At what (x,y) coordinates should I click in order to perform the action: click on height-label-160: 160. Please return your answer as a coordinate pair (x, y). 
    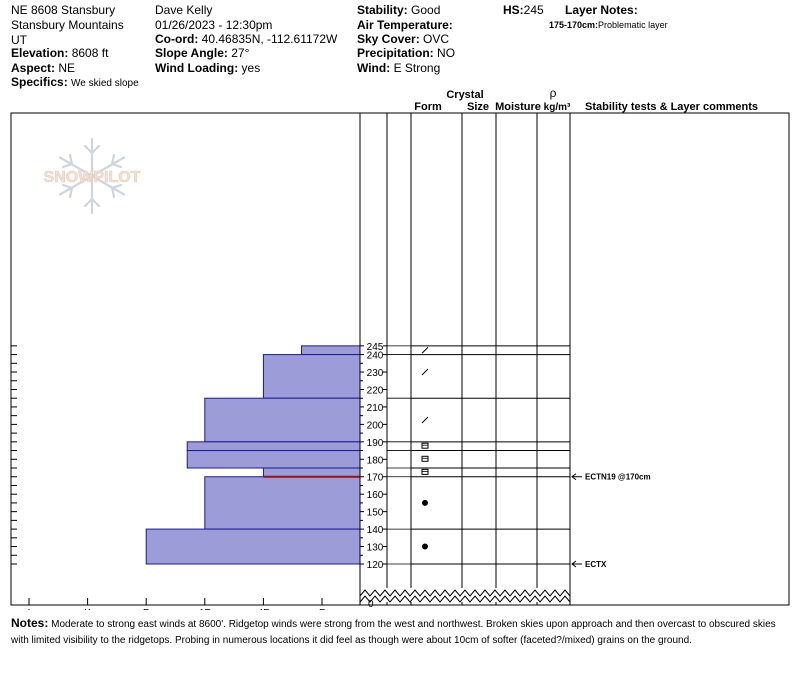
    Looking at the image, I should click on (375, 495).